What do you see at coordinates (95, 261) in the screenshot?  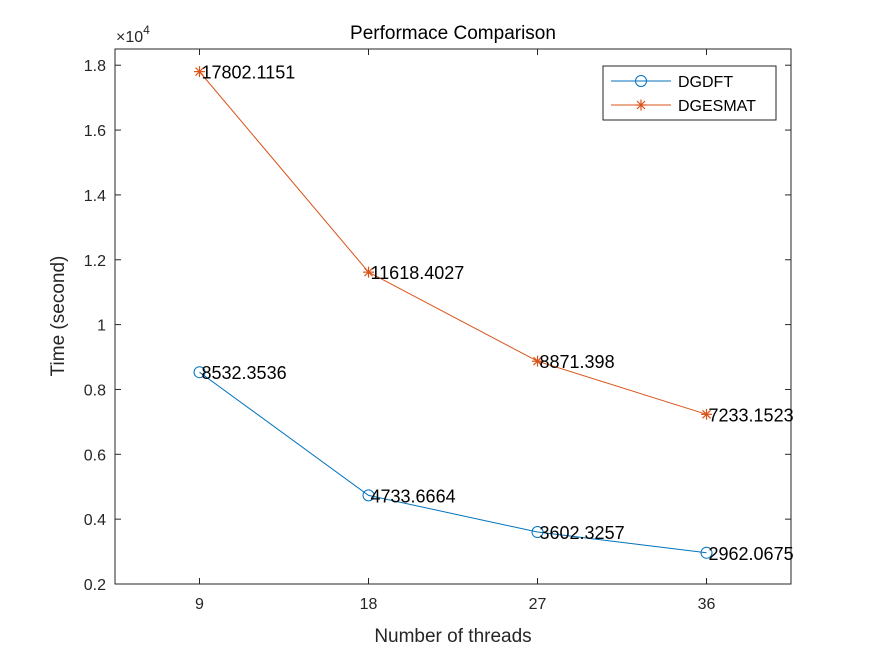 I see `y-tick-label: 1.2` at bounding box center [95, 261].